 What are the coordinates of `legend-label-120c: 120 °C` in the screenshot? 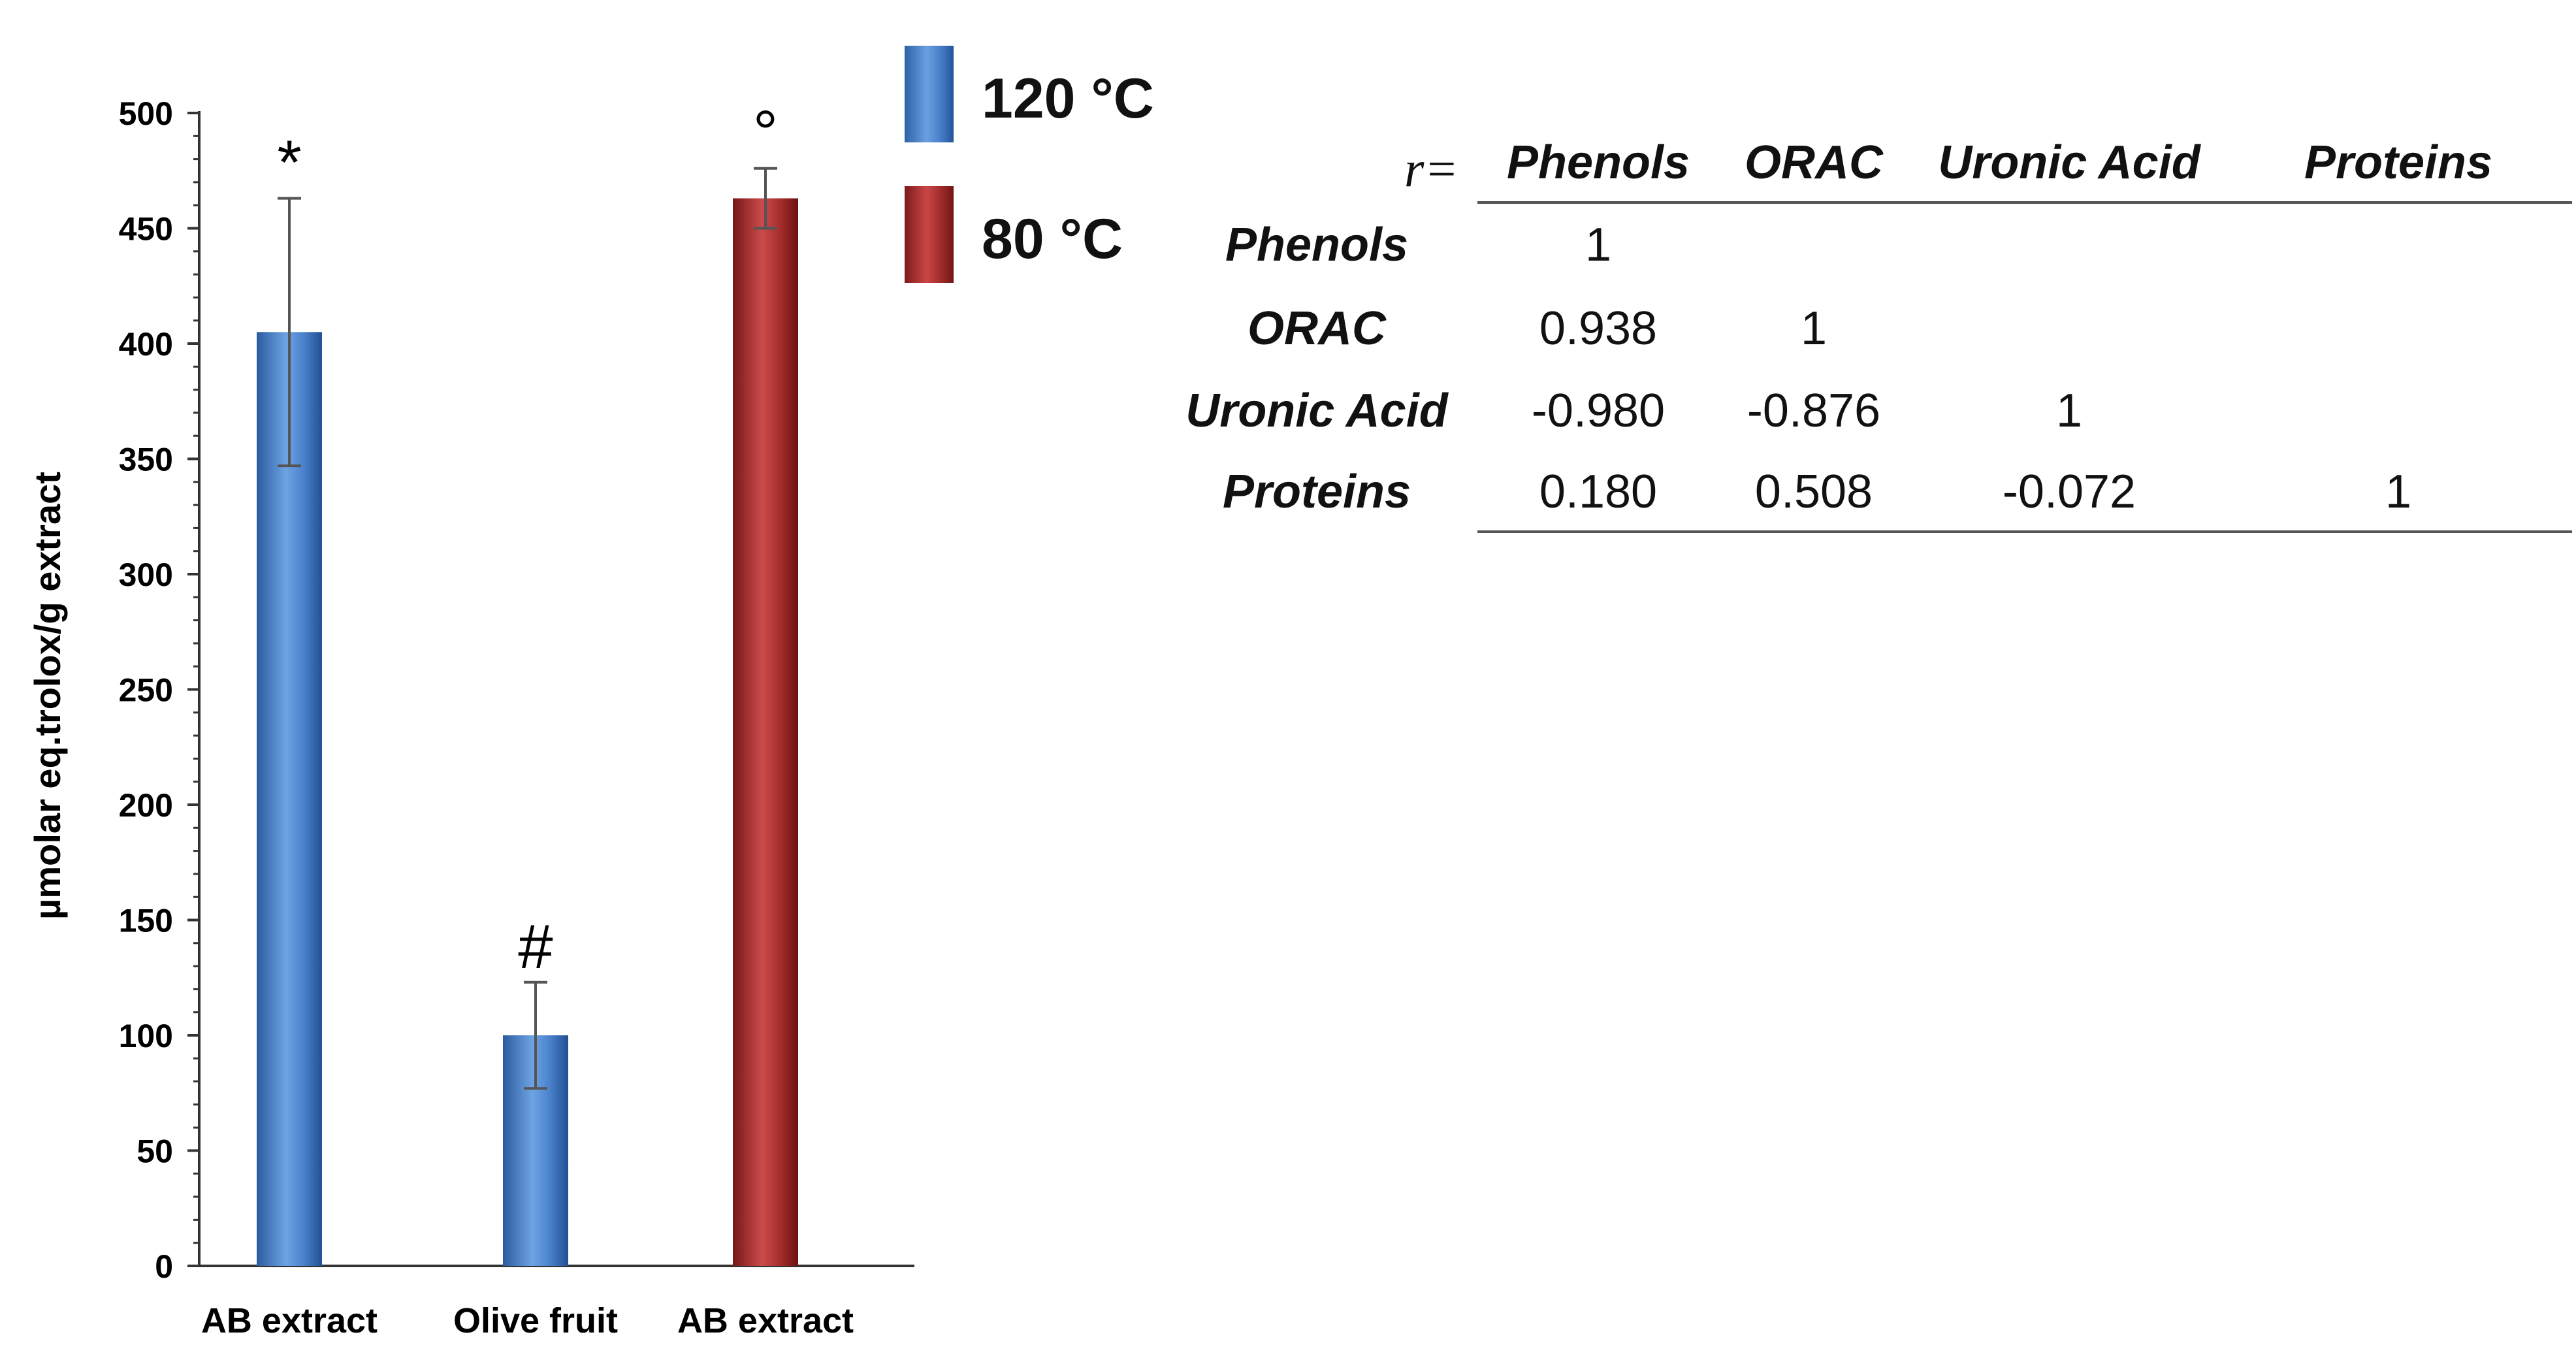 It's located at (1068, 98).